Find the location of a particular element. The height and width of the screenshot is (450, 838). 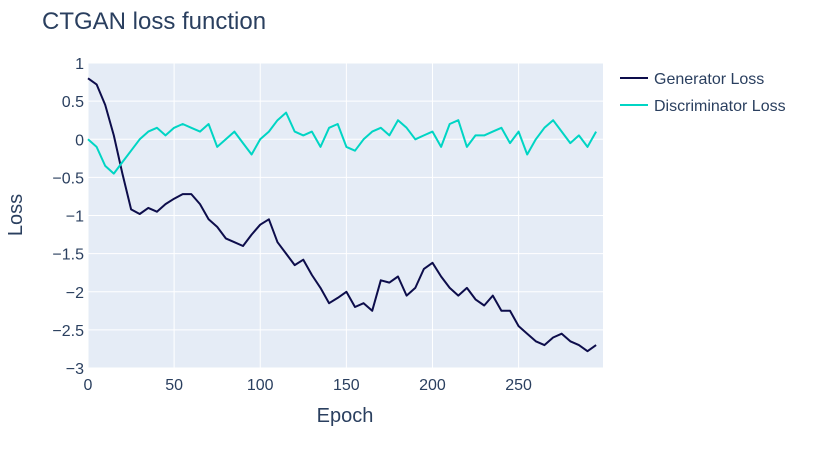

y-tick-label: −1 is located at coordinates (75, 217).